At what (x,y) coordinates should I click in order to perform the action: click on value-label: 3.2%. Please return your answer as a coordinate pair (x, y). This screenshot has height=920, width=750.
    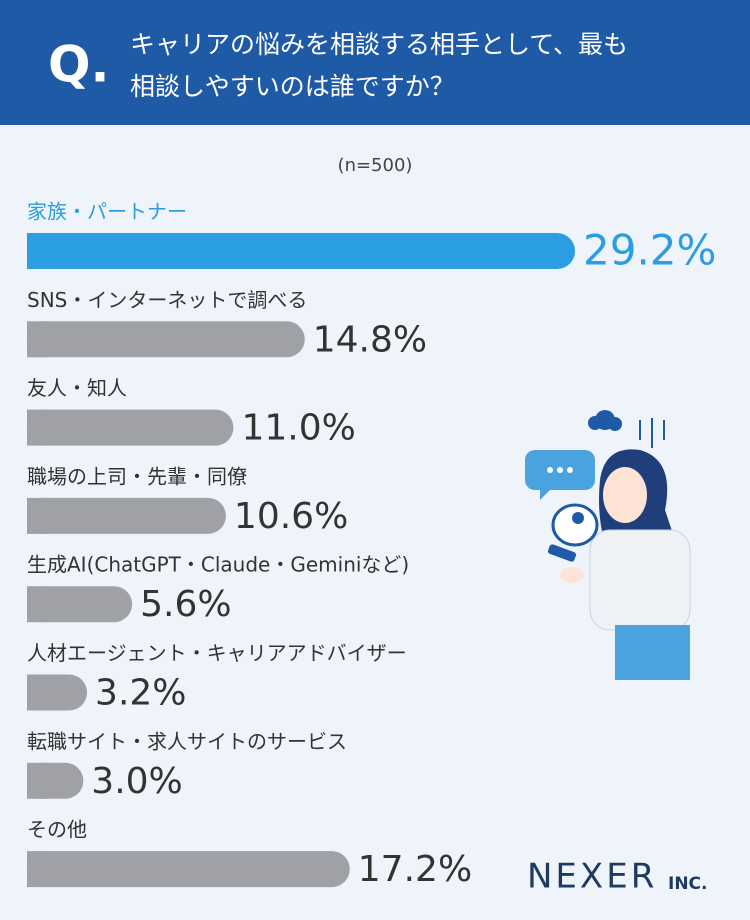
    Looking at the image, I should click on (140, 693).